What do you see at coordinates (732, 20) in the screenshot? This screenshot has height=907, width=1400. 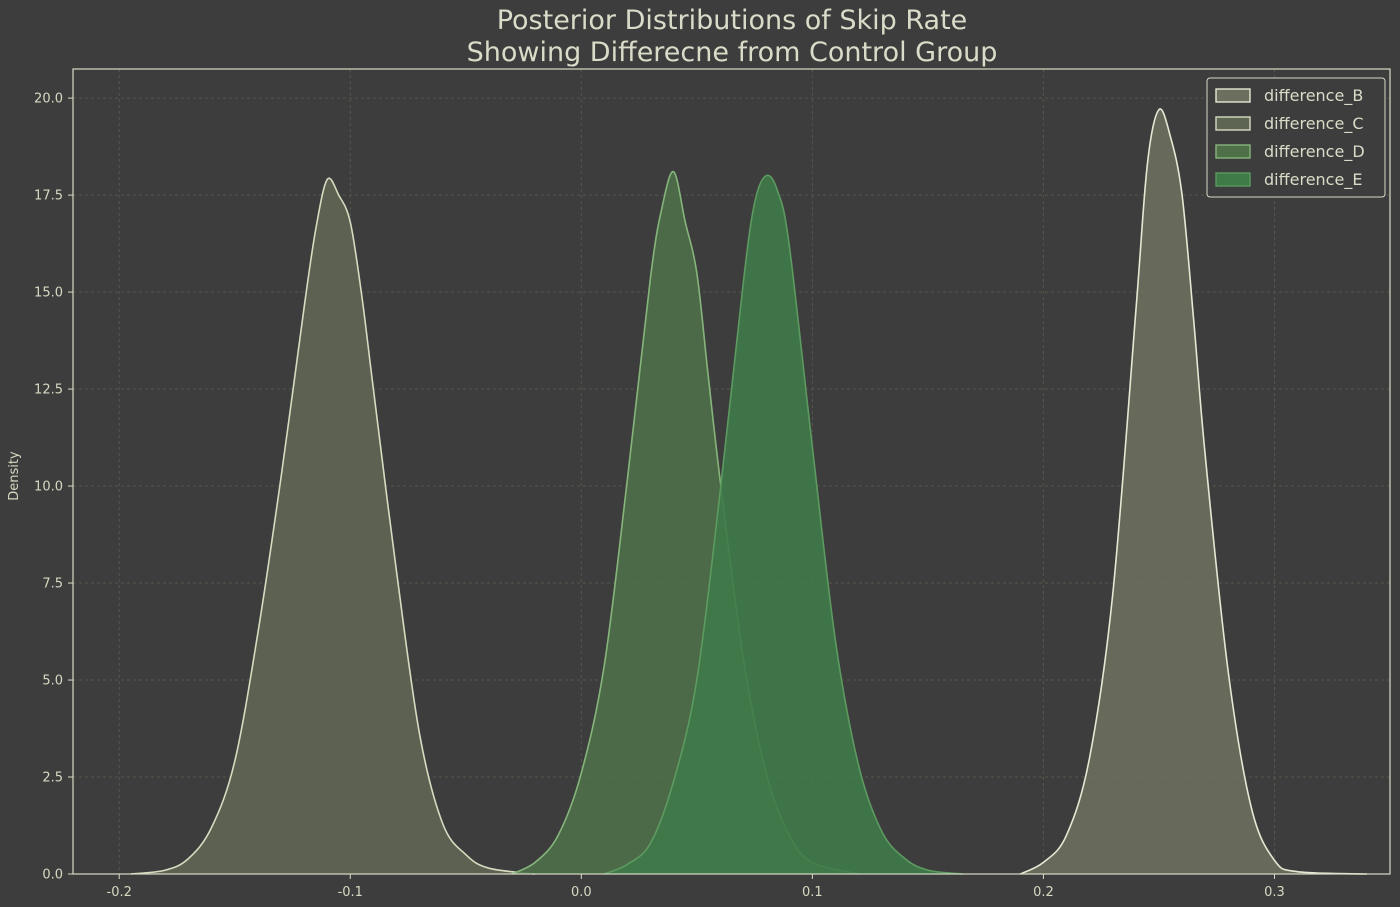 I see `chart-title: Posterior Distributions of Skip Rate` at bounding box center [732, 20].